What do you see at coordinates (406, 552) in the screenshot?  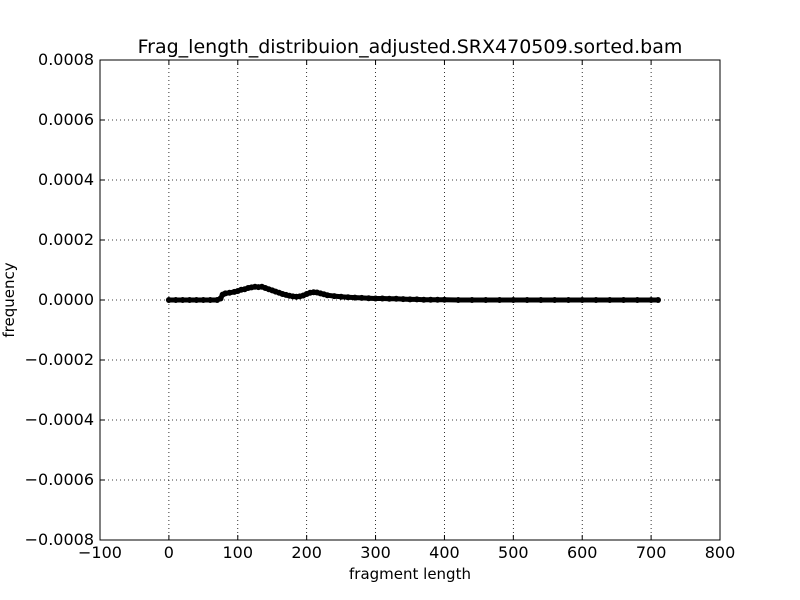 I see `x-tick-labels: −100 0 100 200 300 400 500 600 700 800` at bounding box center [406, 552].